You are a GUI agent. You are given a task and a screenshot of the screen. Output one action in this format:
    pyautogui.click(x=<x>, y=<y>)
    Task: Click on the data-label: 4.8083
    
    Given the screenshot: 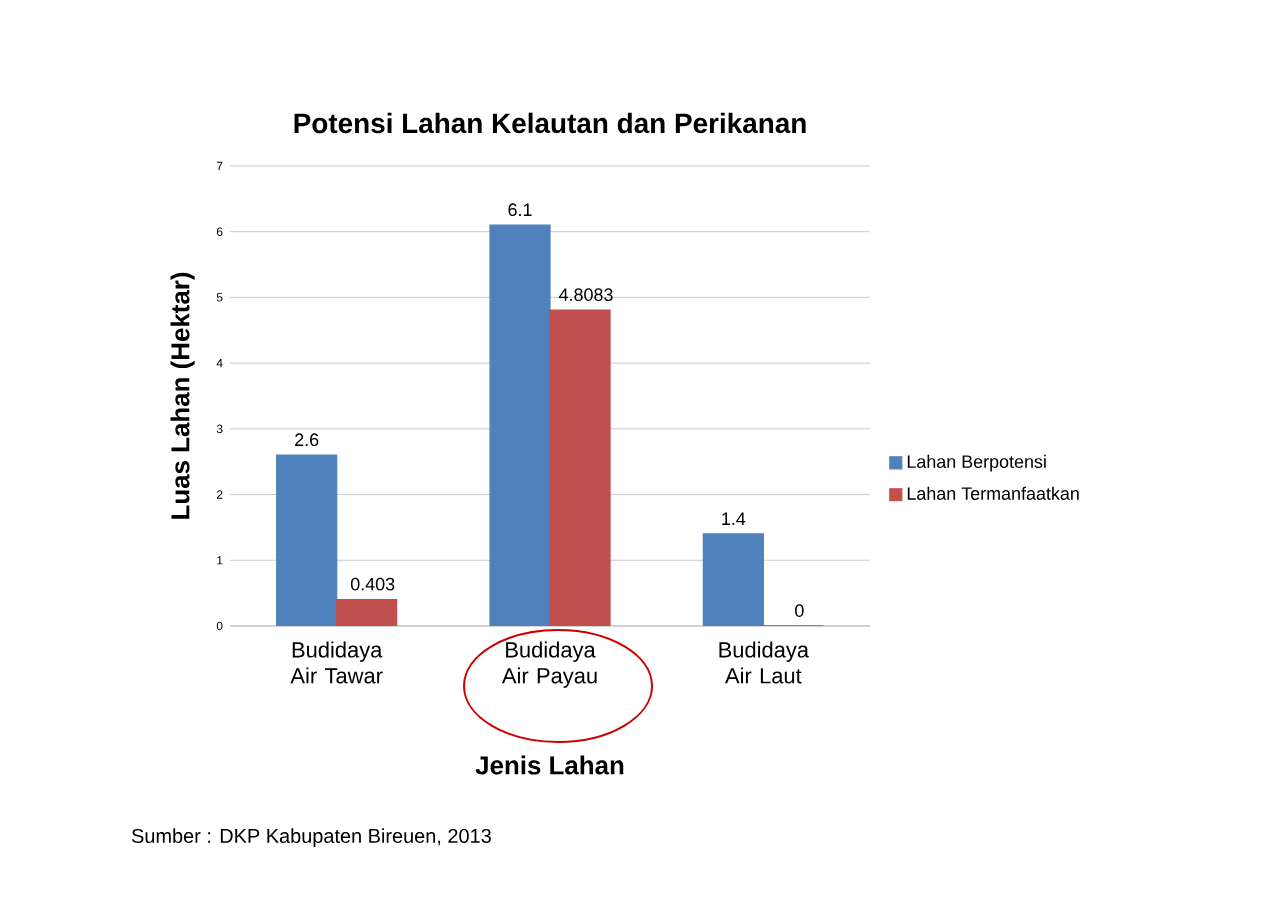 What is the action you would take?
    pyautogui.click(x=586, y=294)
    